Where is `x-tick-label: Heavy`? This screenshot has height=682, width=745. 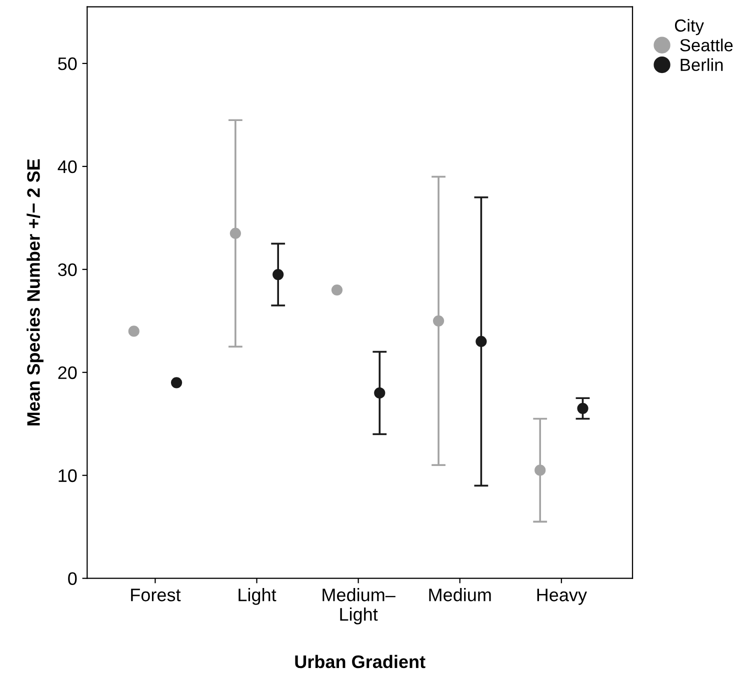
x-tick-label: Heavy is located at coordinates (562, 596).